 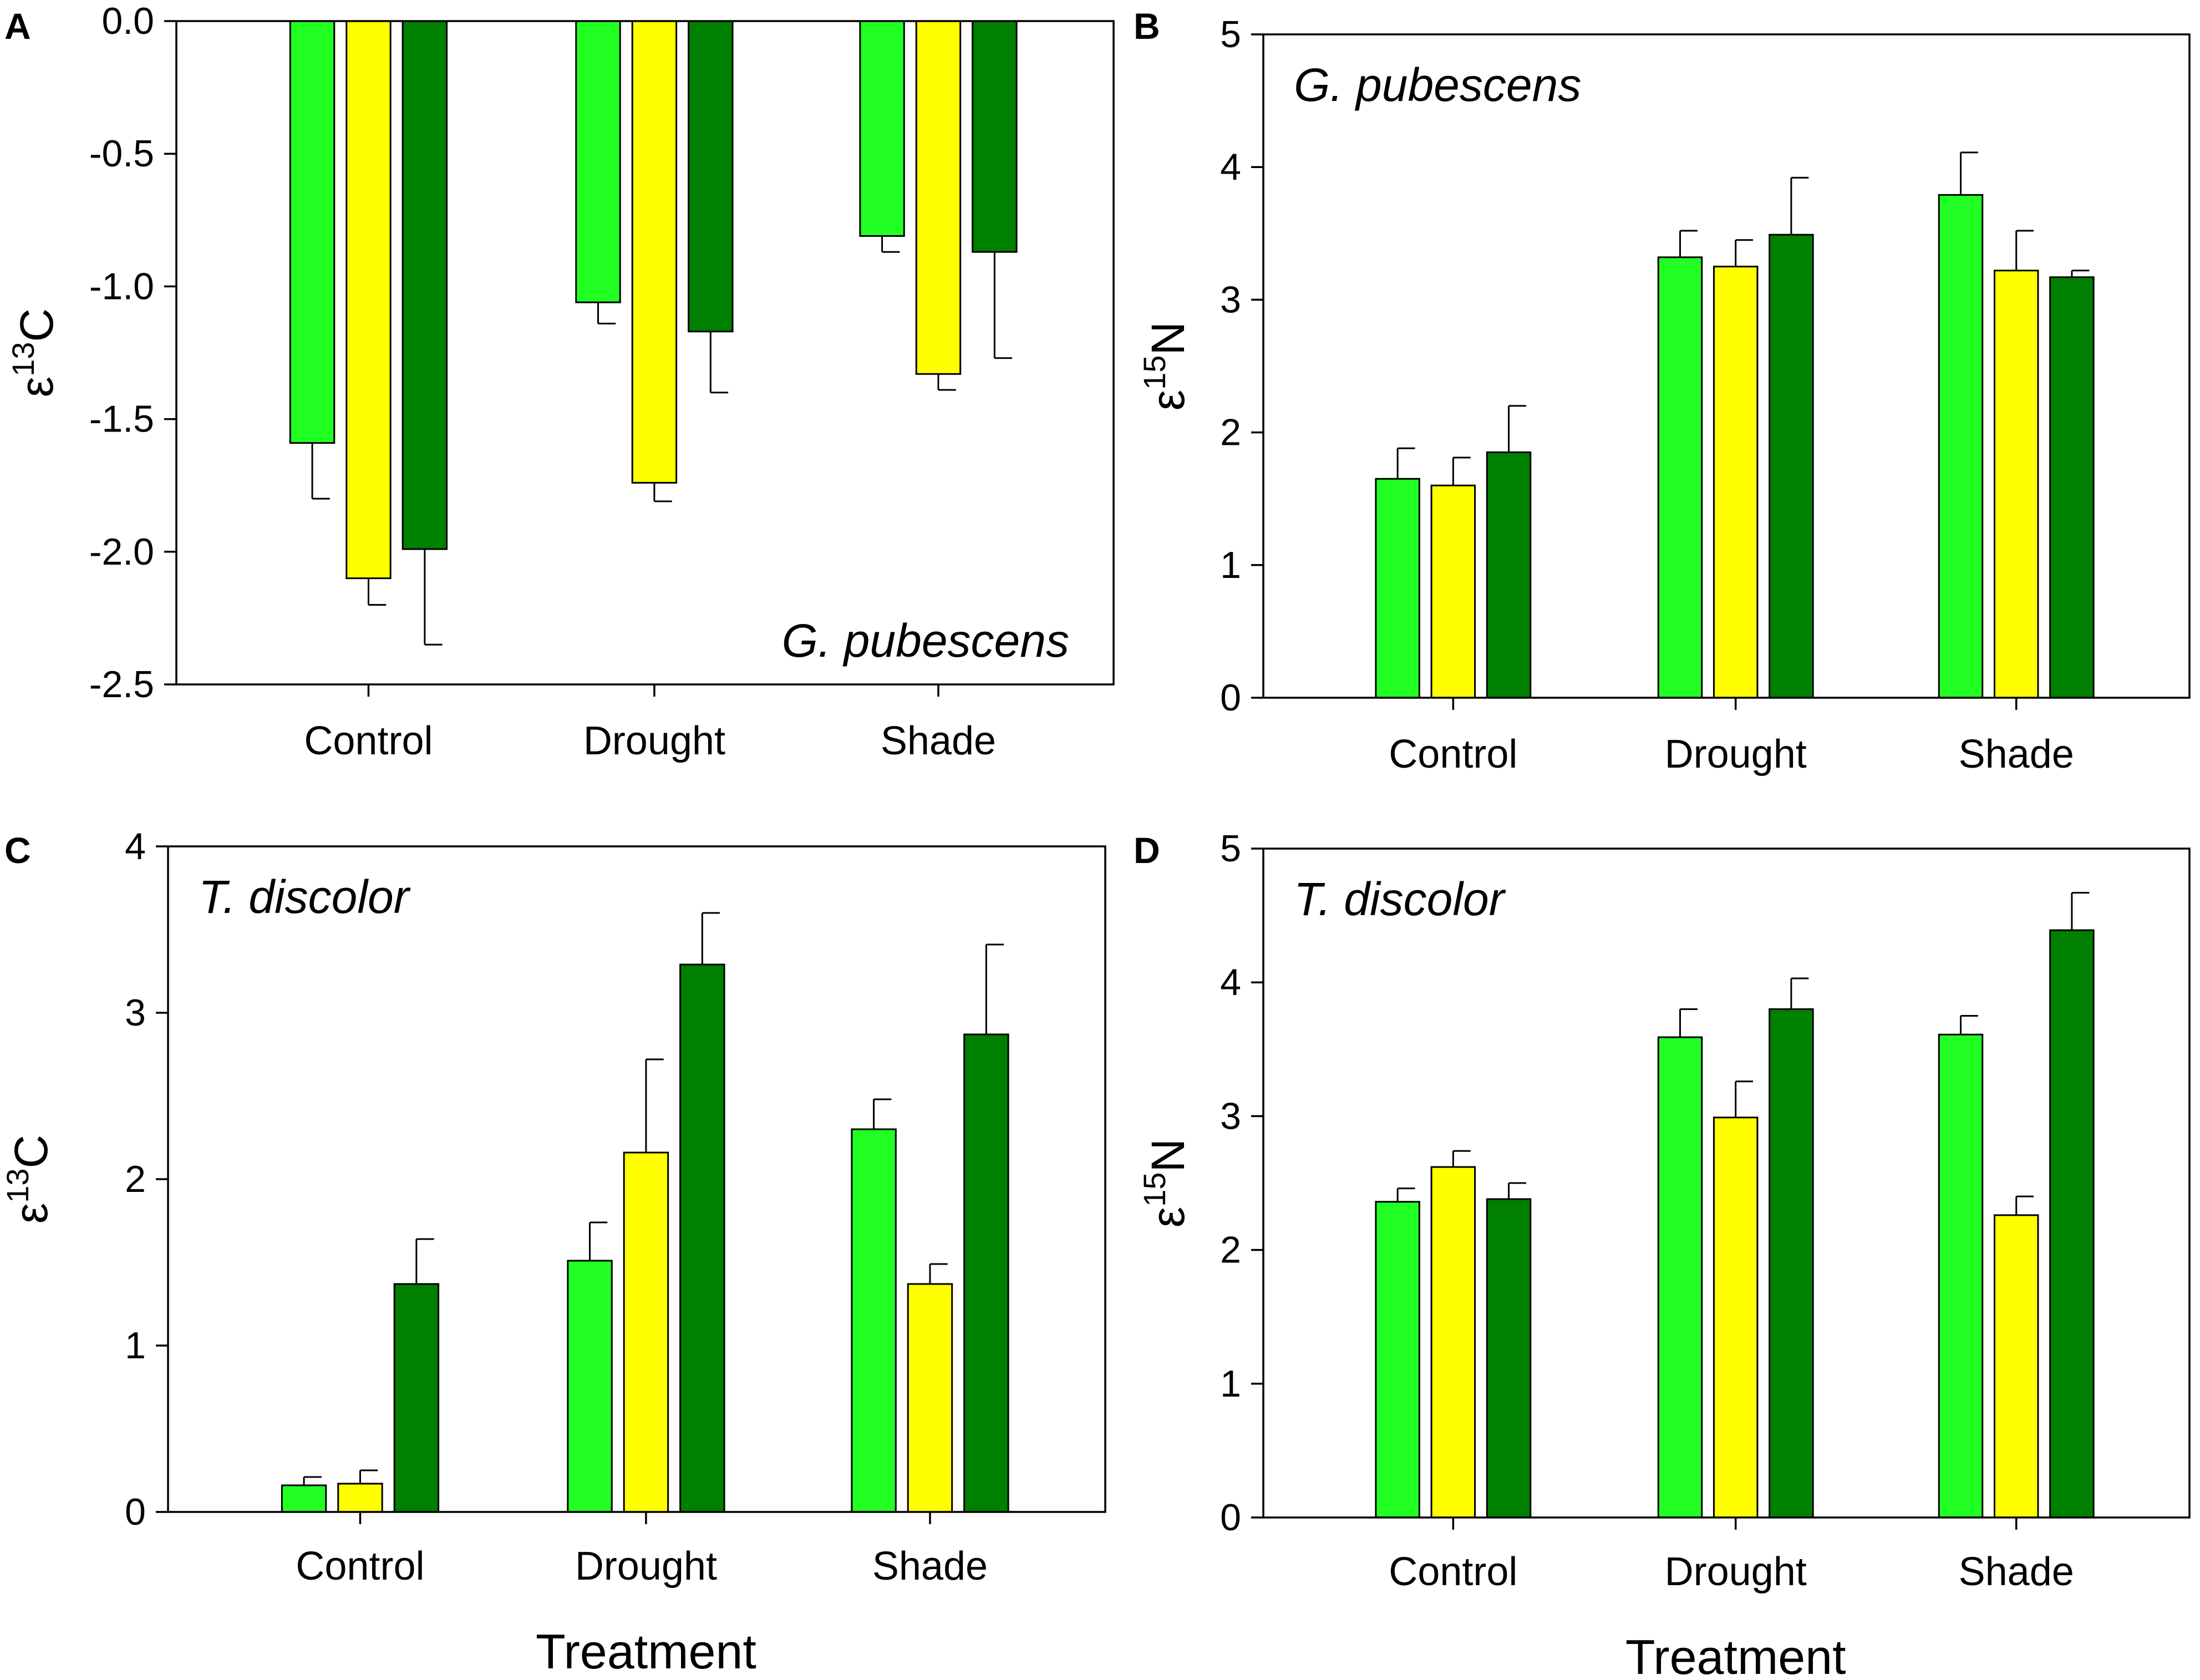 I want to click on y-tick-label: -0.5, so click(x=121, y=154).